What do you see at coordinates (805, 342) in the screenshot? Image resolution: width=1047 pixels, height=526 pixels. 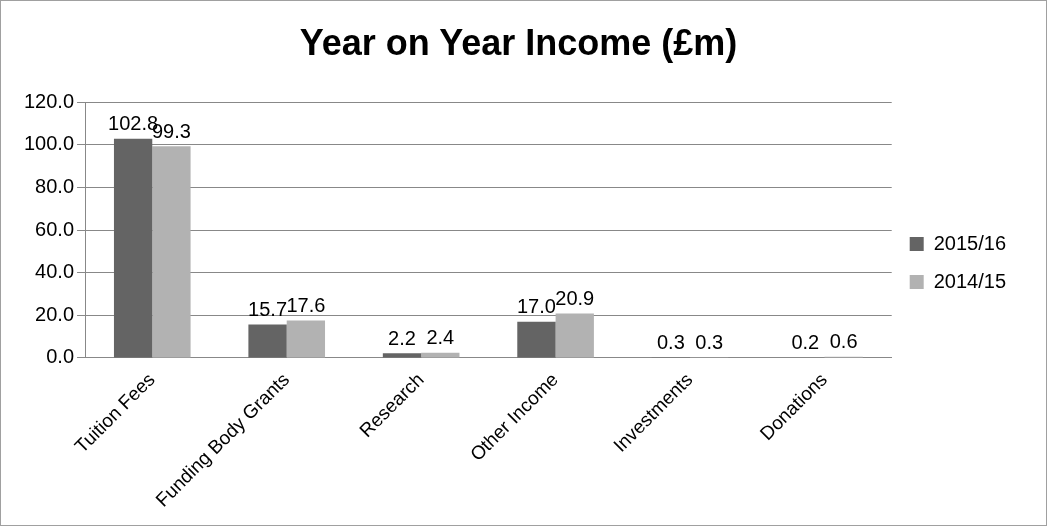 I see `data-label: 0.2` at bounding box center [805, 342].